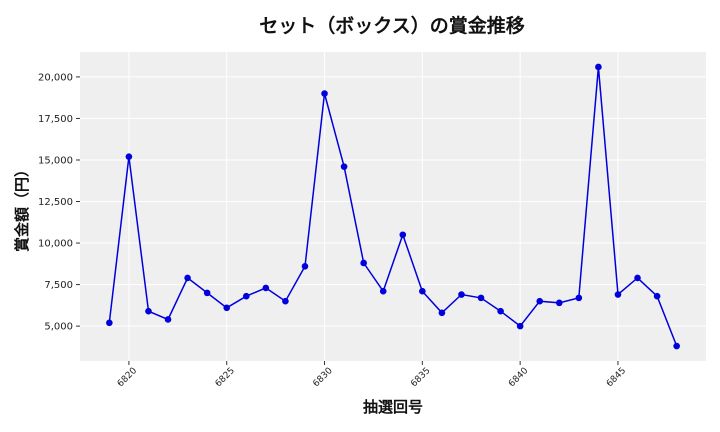 The height and width of the screenshot is (432, 720). Describe the element at coordinates (58, 327) in the screenshot. I see `y-tick-label: 5,000` at that location.